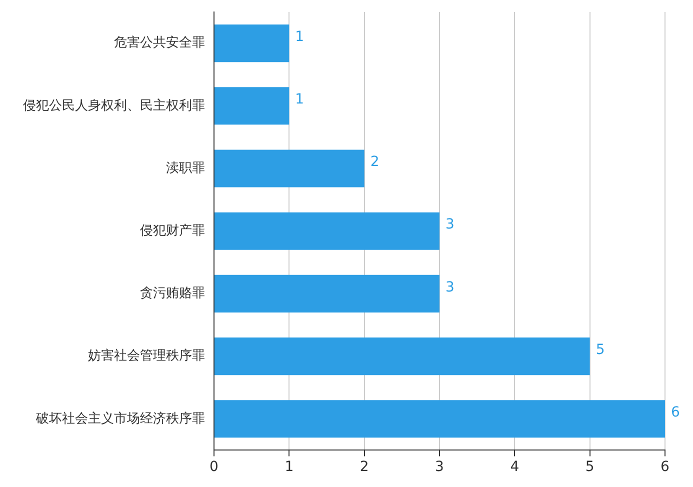  I want to click on x-tick-label: 4, so click(515, 467).